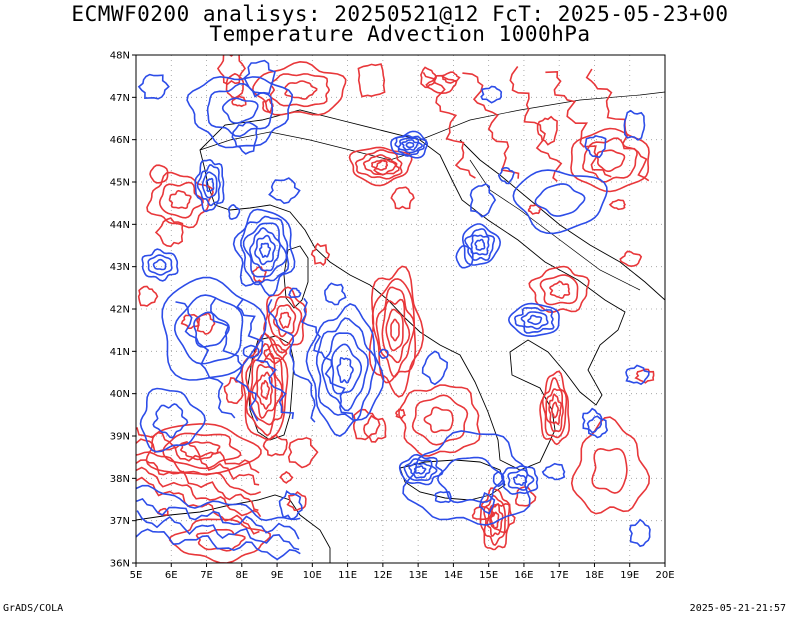 Image resolution: width=800 pixels, height=618 pixels. What do you see at coordinates (382, 575) in the screenshot?
I see `lon-tick-label: 12E` at bounding box center [382, 575].